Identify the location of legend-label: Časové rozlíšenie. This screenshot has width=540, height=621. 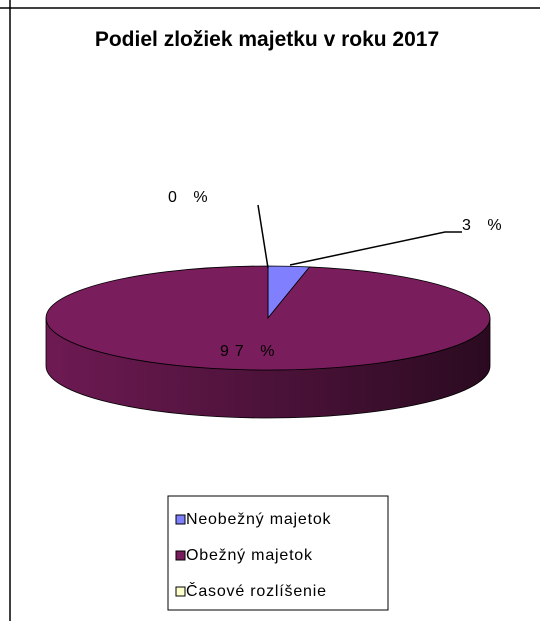
(256, 590).